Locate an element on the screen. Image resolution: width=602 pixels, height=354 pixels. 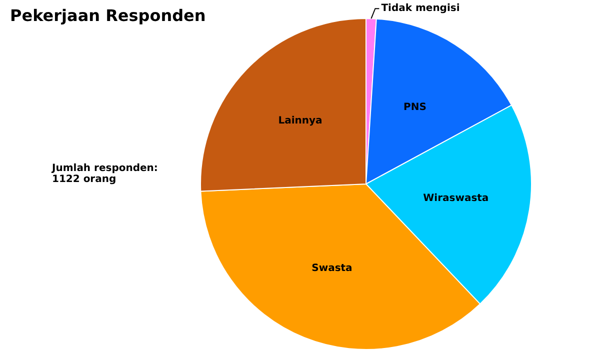
slice-label: Tidak mengisi is located at coordinates (420, 8).